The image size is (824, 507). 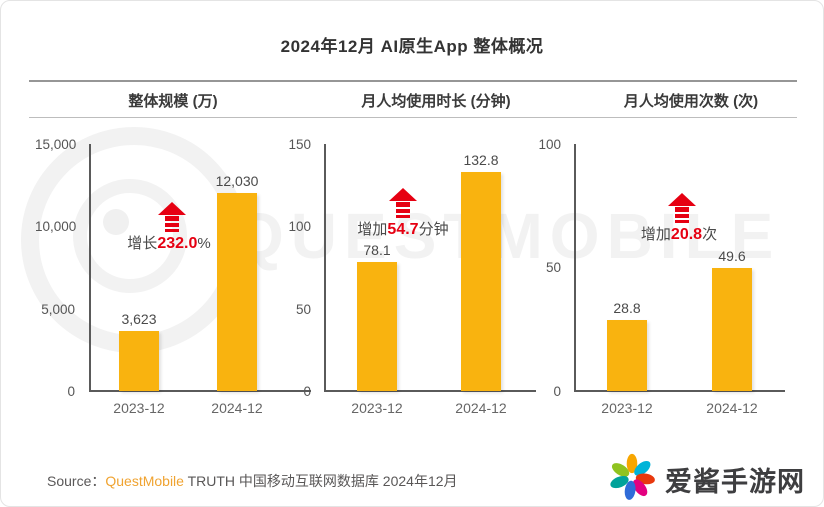 I want to click on chart-title: 2024年12月 AI原生App 整体概况, so click(x=412, y=46).